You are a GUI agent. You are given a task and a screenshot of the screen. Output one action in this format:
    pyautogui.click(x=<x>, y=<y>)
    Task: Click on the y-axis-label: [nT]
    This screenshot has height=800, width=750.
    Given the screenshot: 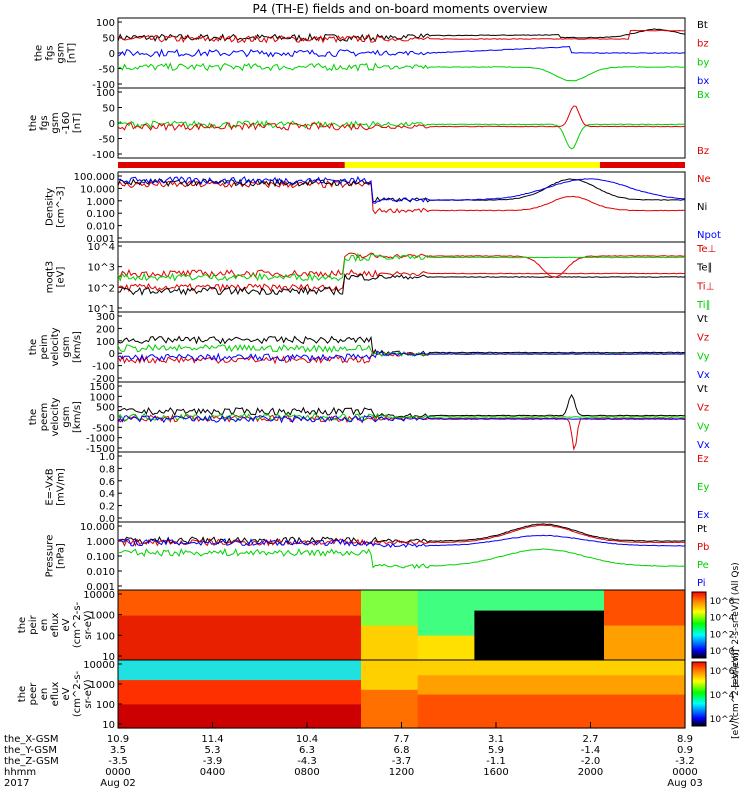 What is the action you would take?
    pyautogui.click(x=77, y=123)
    